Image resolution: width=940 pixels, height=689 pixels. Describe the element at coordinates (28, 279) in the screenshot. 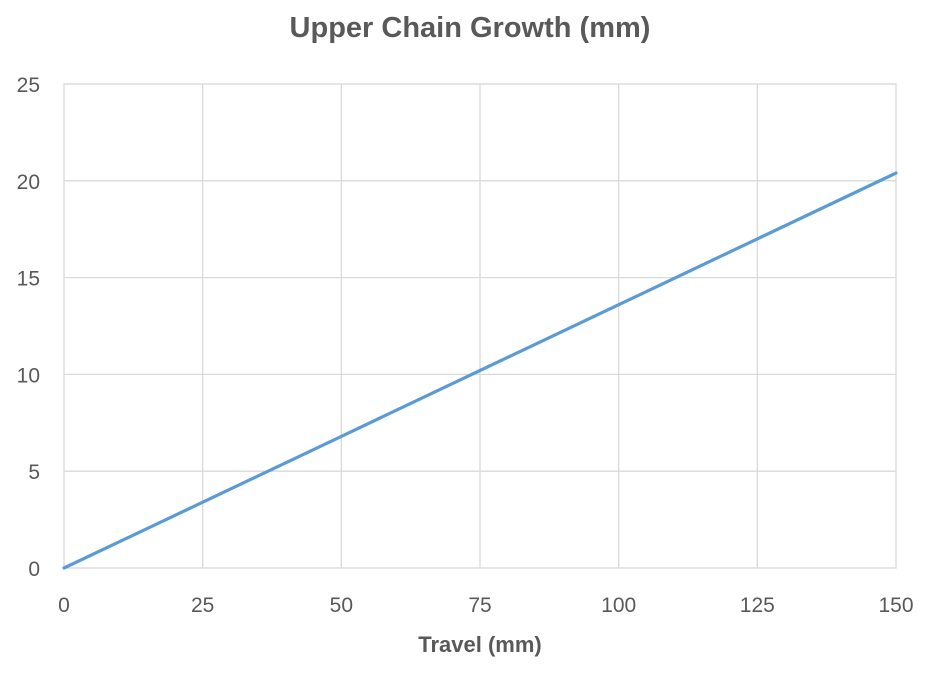

I see `y-tick-label: 15` at that location.